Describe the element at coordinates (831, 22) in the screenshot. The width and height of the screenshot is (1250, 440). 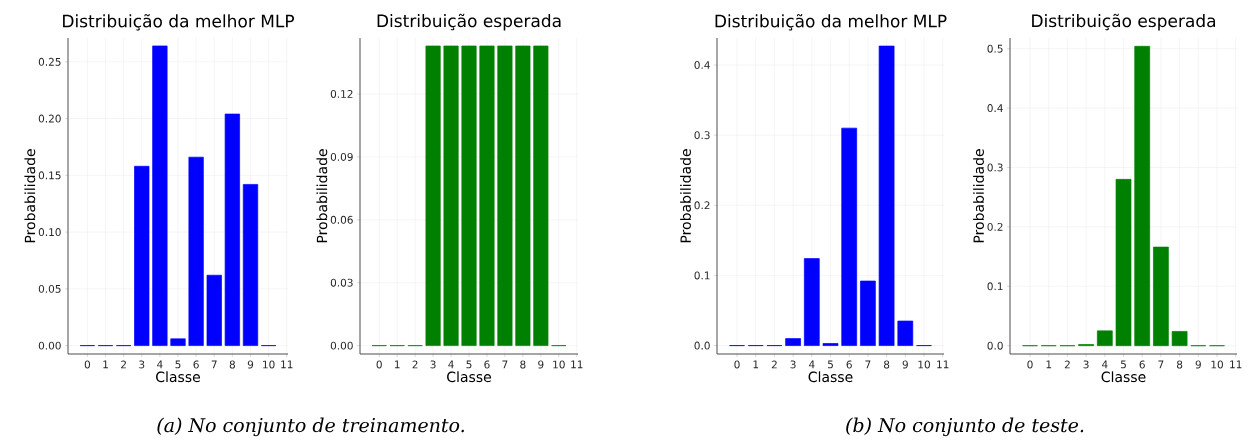
I see `chart-title: Distribuição da melhor MLP` at that location.